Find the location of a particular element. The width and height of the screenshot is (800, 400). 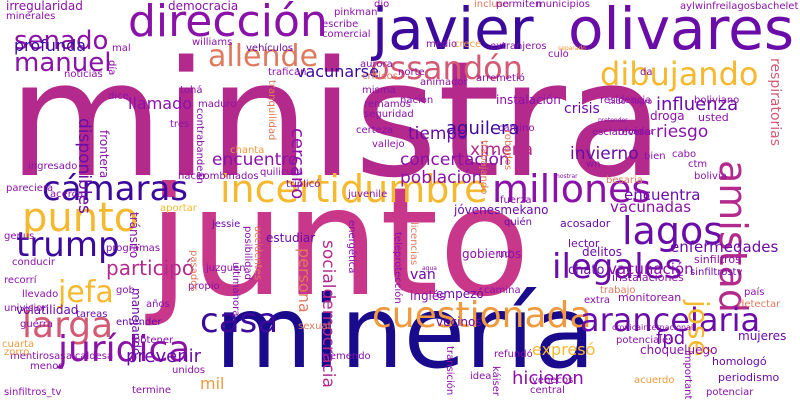

word-48: irregularidad is located at coordinates (44, 6).